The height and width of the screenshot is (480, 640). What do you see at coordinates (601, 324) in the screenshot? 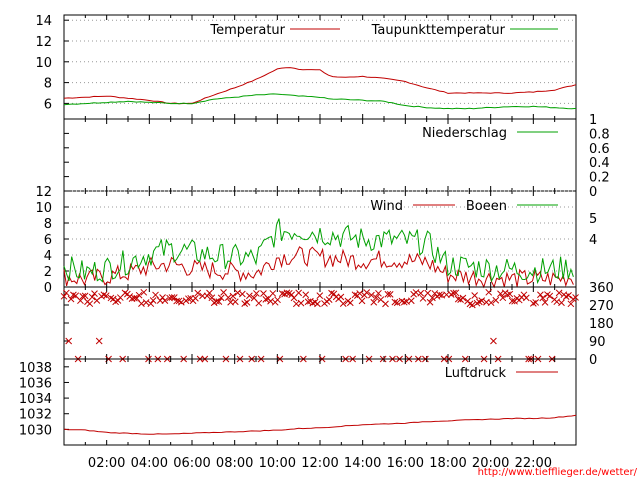
I see `y-tick-label-right: 180` at bounding box center [601, 324].